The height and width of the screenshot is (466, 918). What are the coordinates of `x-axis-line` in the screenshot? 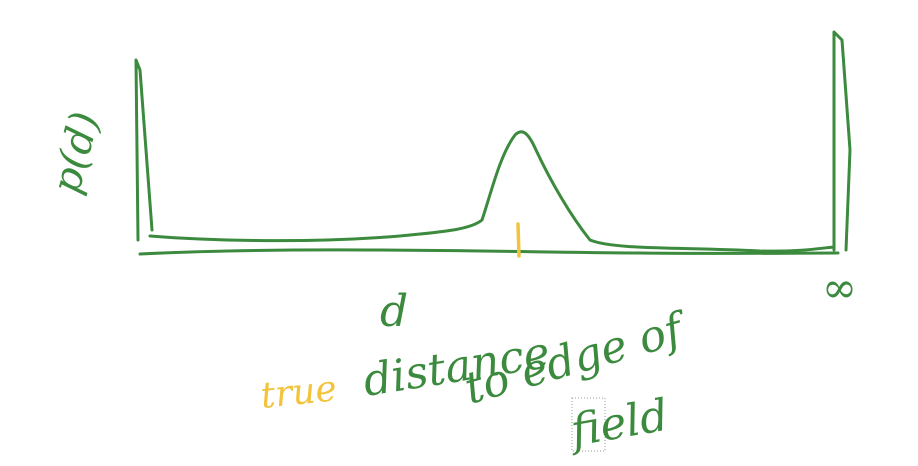 It's located at (489, 252).